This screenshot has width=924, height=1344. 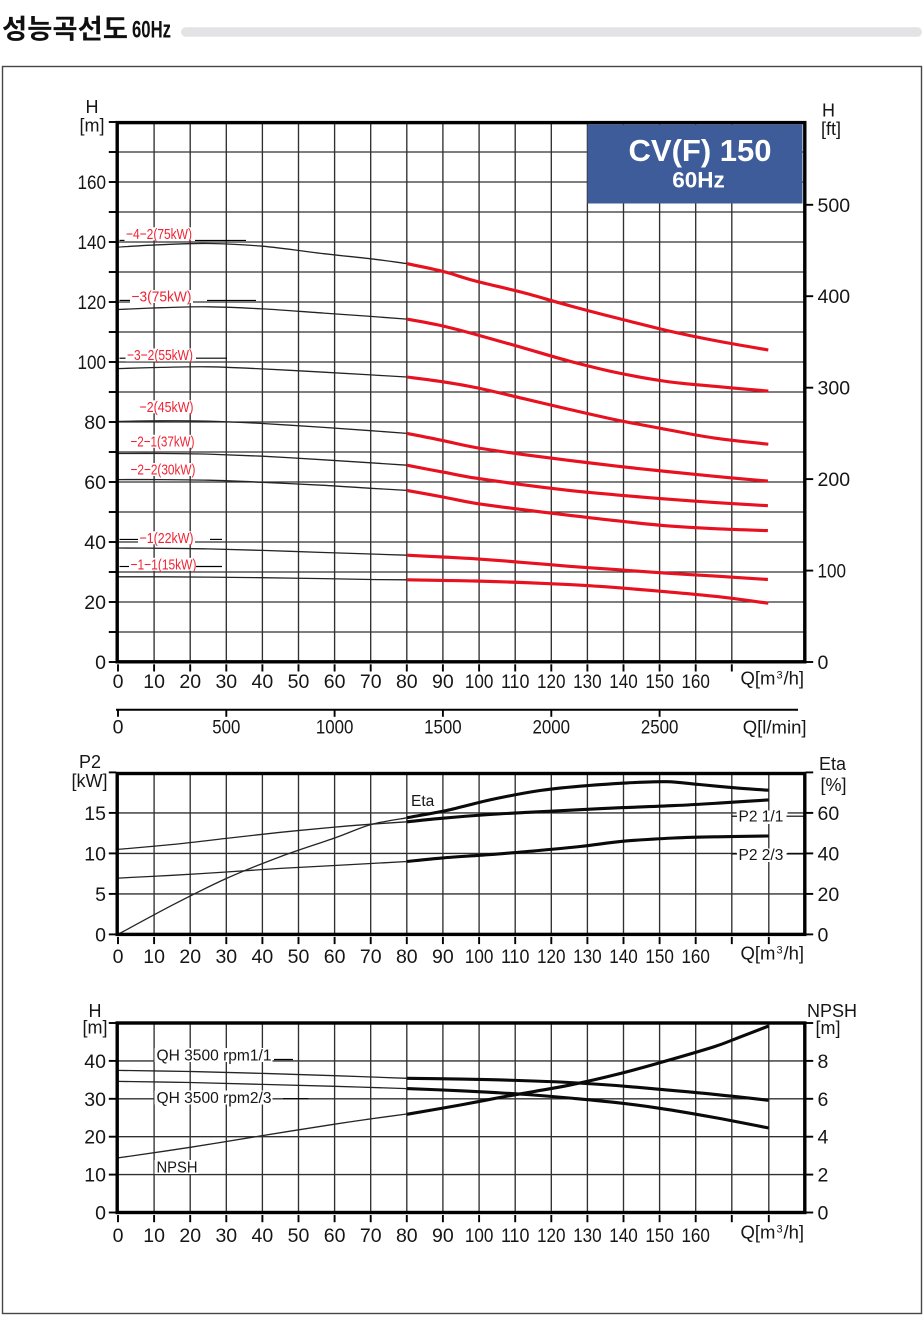 What do you see at coordinates (151, 30) in the screenshot?
I see `svg-text: 60Hz` at bounding box center [151, 30].